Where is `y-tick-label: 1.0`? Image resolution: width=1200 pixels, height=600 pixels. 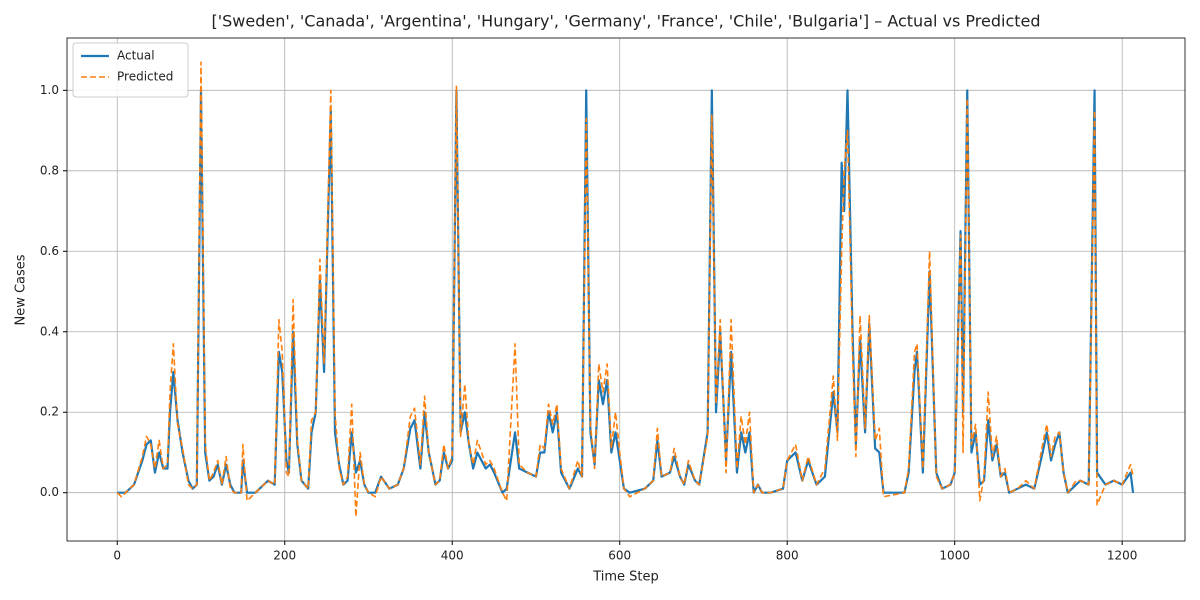
y-tick-label: 1.0 is located at coordinates (49, 90).